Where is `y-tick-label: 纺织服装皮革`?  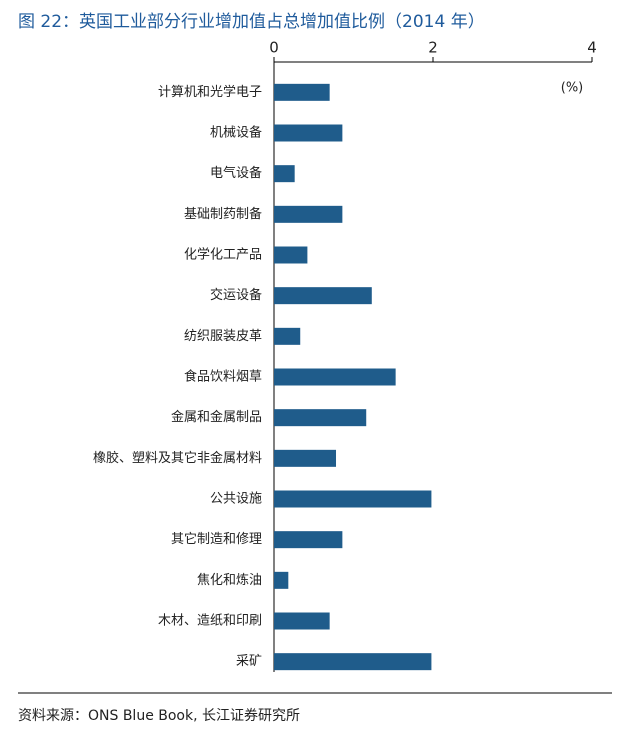
y-tick-label: 纺织服装皮革 is located at coordinates (223, 336).